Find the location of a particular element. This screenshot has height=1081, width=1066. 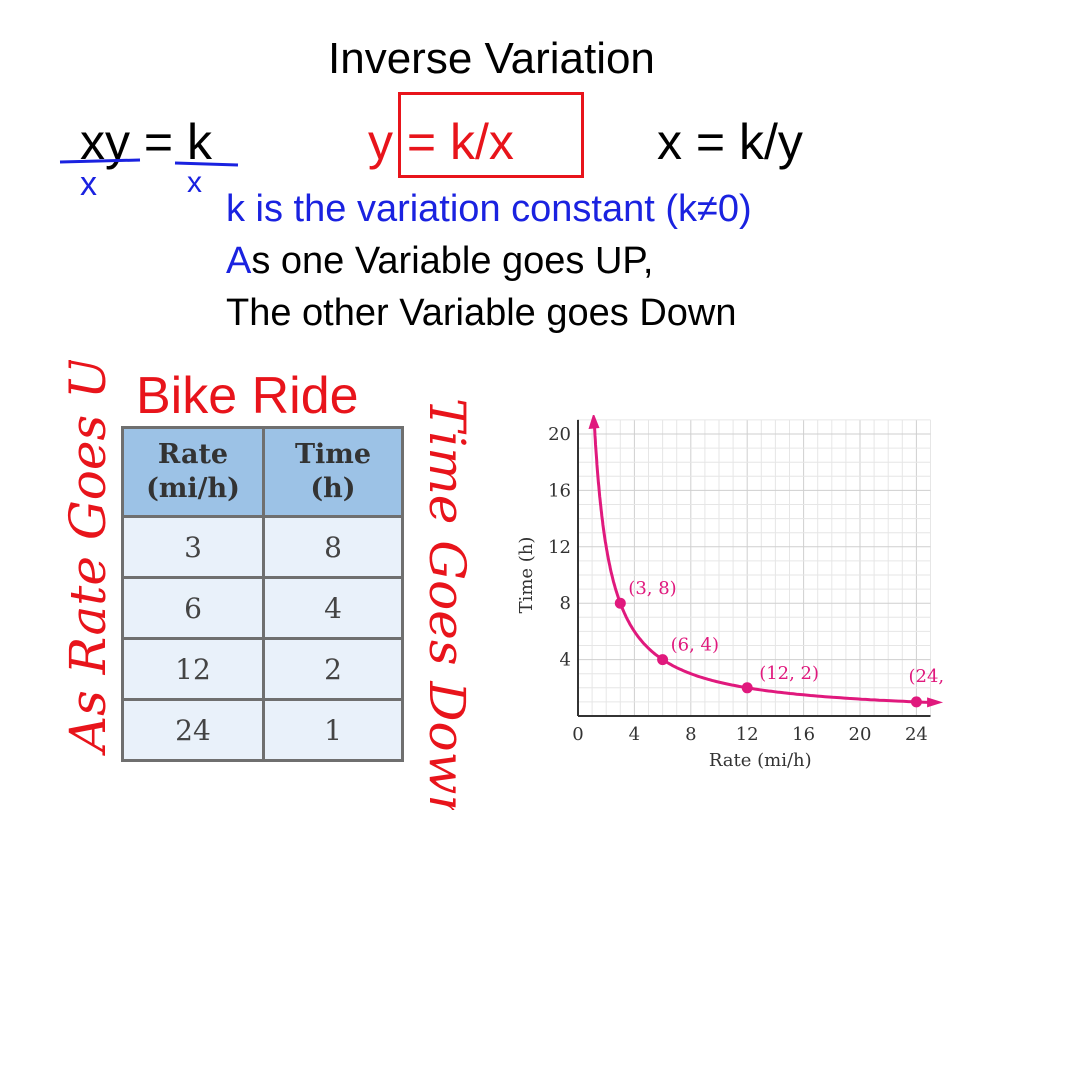

x-tick-label: 12 is located at coordinates (747, 734).